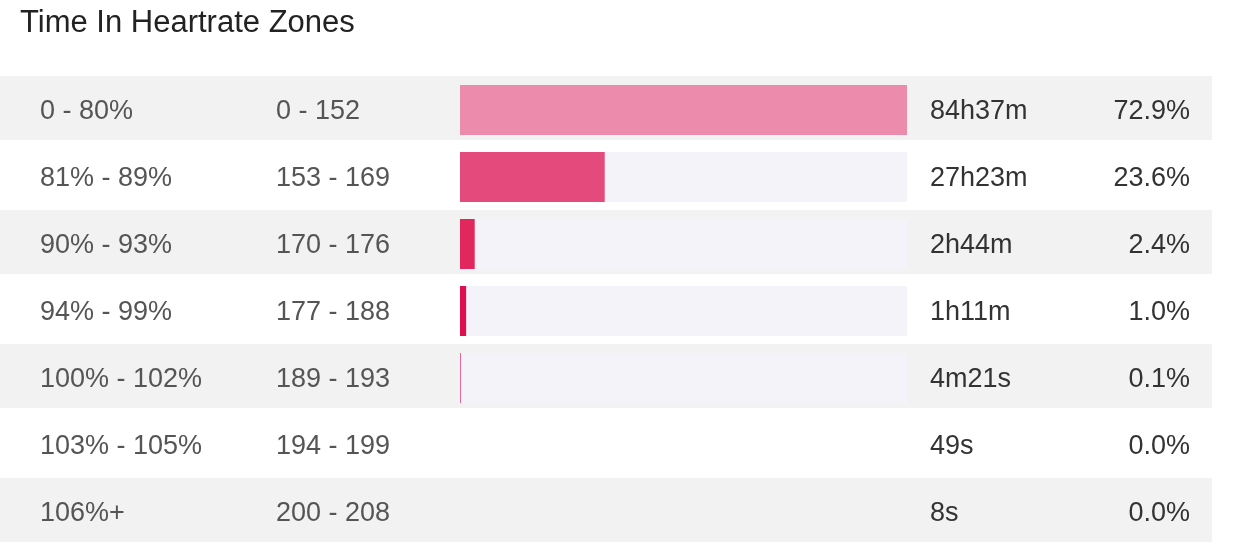  Describe the element at coordinates (1151, 176) in the screenshot. I see `data-label: 23.6%` at that location.